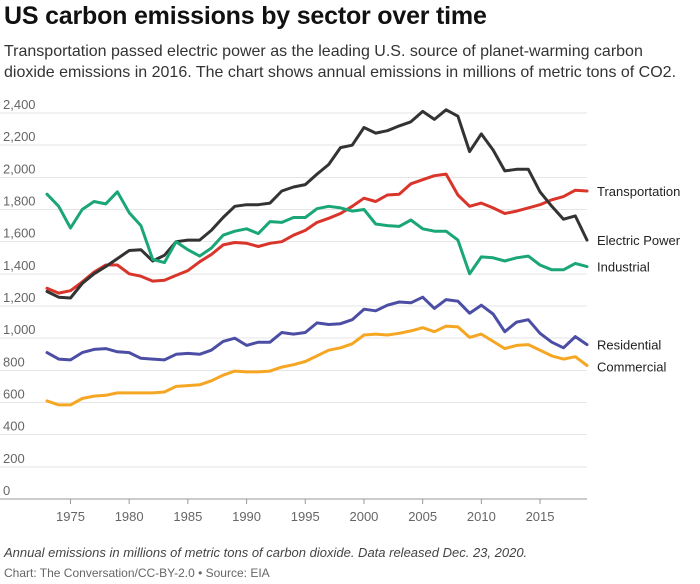 Image resolution: width=700 pixels, height=584 pixels. Describe the element at coordinates (363, 516) in the screenshot. I see `x-tick-label: 2000` at that location.